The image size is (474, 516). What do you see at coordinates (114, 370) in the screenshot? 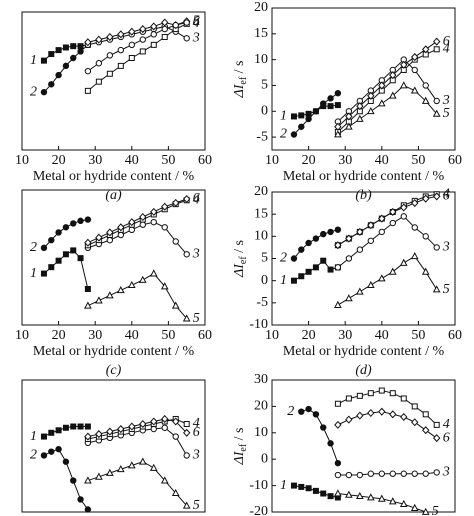
I see `panel-caption: (c)` at bounding box center [114, 370].